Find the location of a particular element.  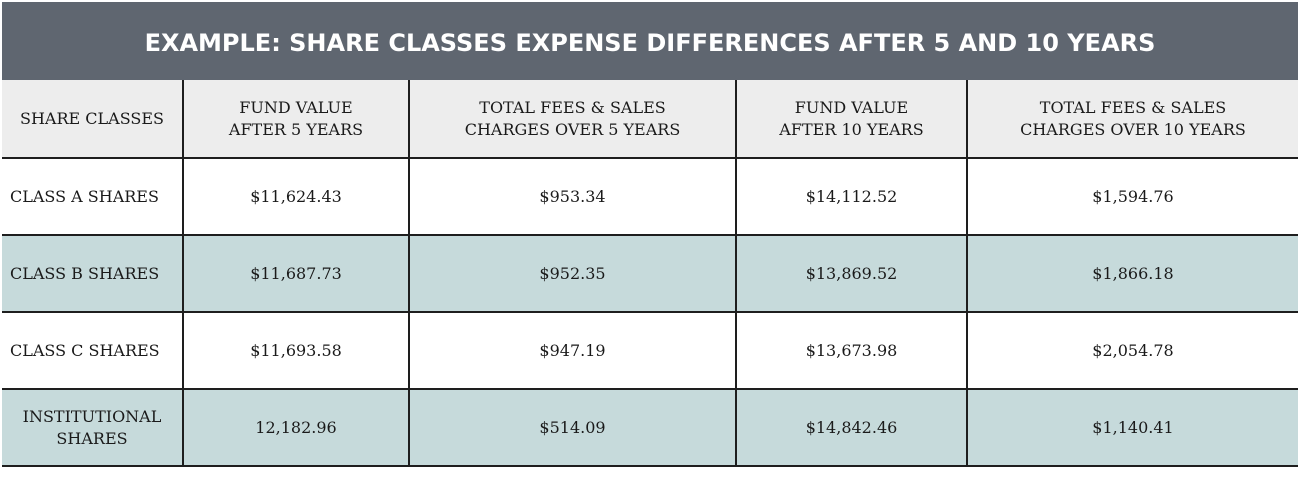

column-header-fees-10y-label: TOTAL FEES & SALES CHARGES OVER 10 YEARS is located at coordinates (1133, 118).